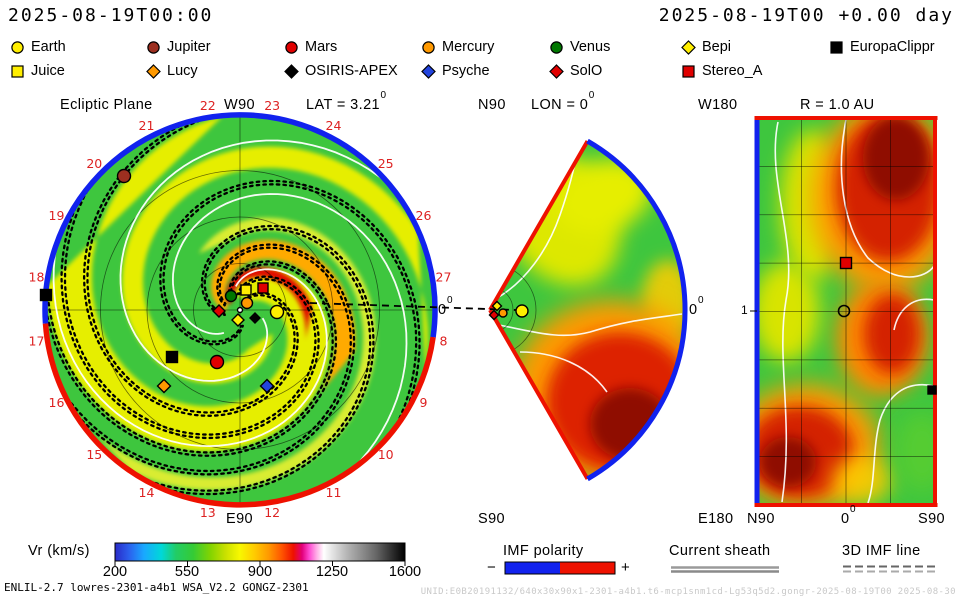  Describe the element at coordinates (725, 569) in the screenshot. I see `current-sheath-key` at that location.